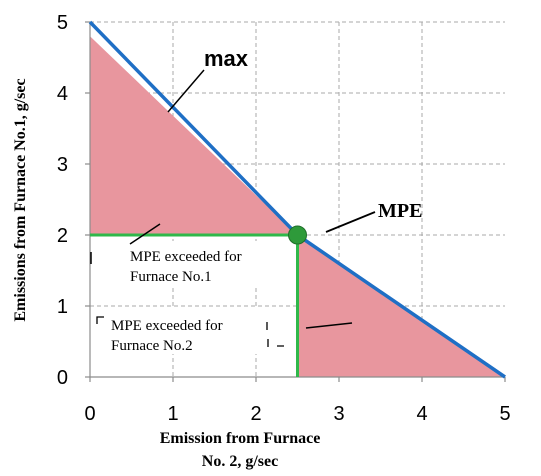  I want to click on furnace2-label-box, so click(182, 331).